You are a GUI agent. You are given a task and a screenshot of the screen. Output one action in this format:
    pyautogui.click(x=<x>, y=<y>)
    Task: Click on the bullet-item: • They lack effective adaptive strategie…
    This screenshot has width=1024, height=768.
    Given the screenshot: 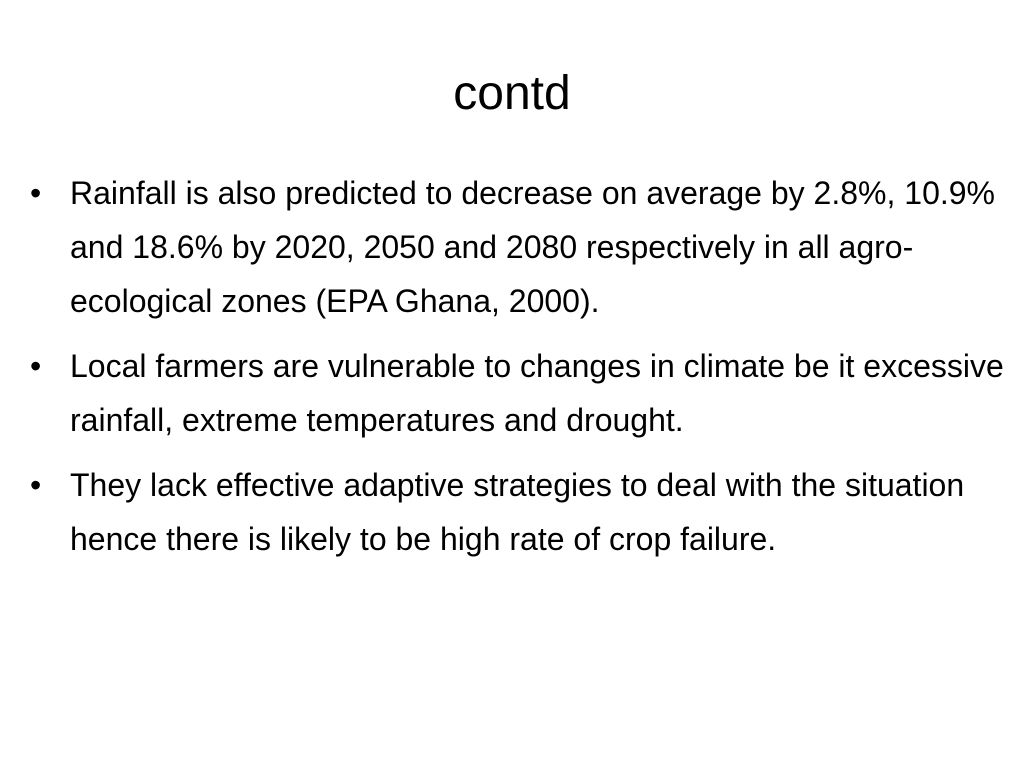 What is the action you would take?
    pyautogui.click(x=517, y=512)
    